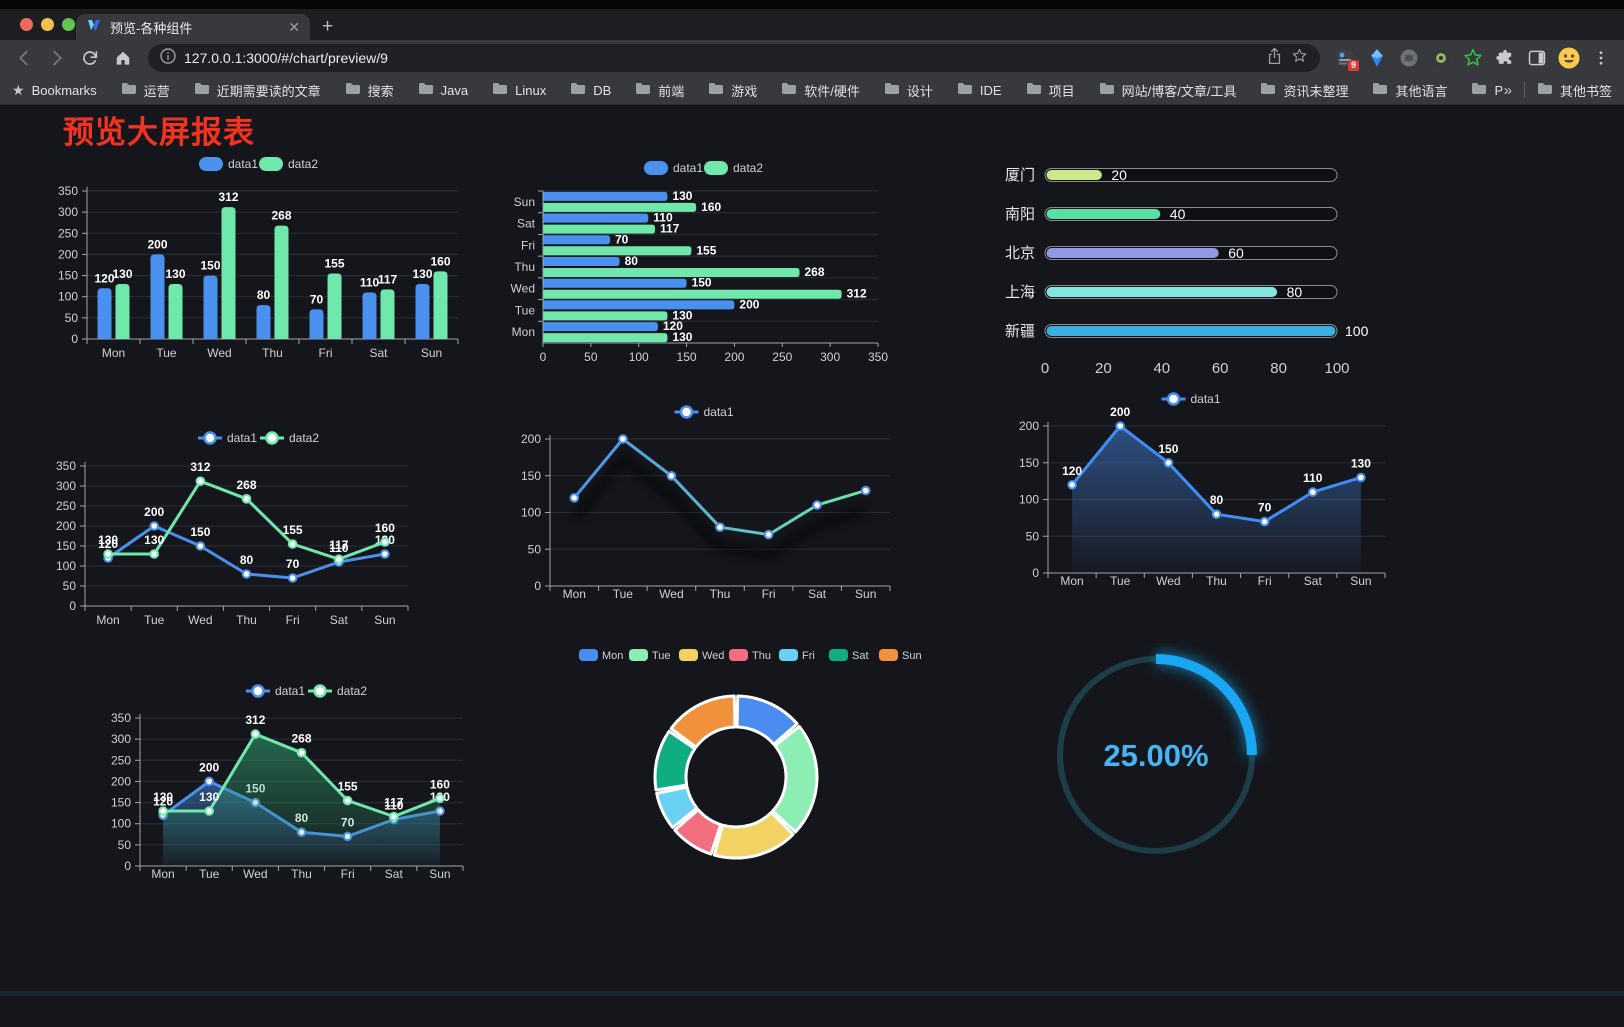 The width and height of the screenshot is (1624, 1027). I want to click on svg-text: data2, so click(304, 438).